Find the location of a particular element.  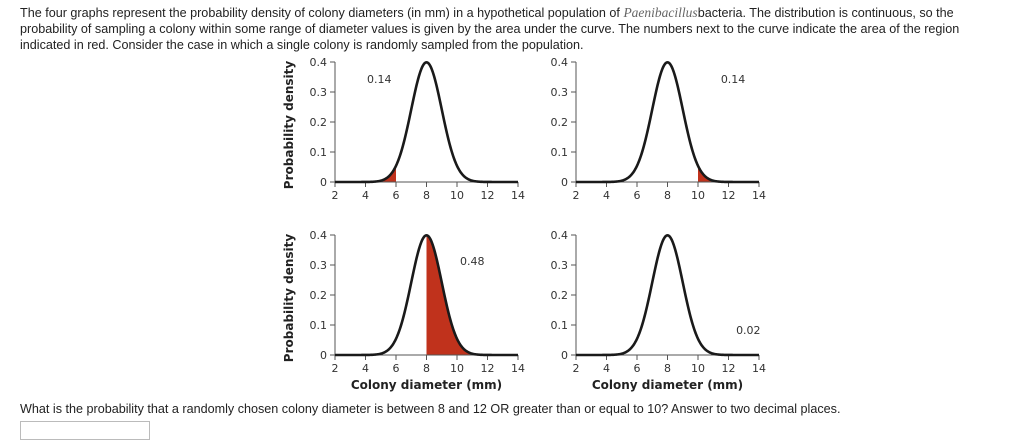

area-label: 0.02 is located at coordinates (748, 330).